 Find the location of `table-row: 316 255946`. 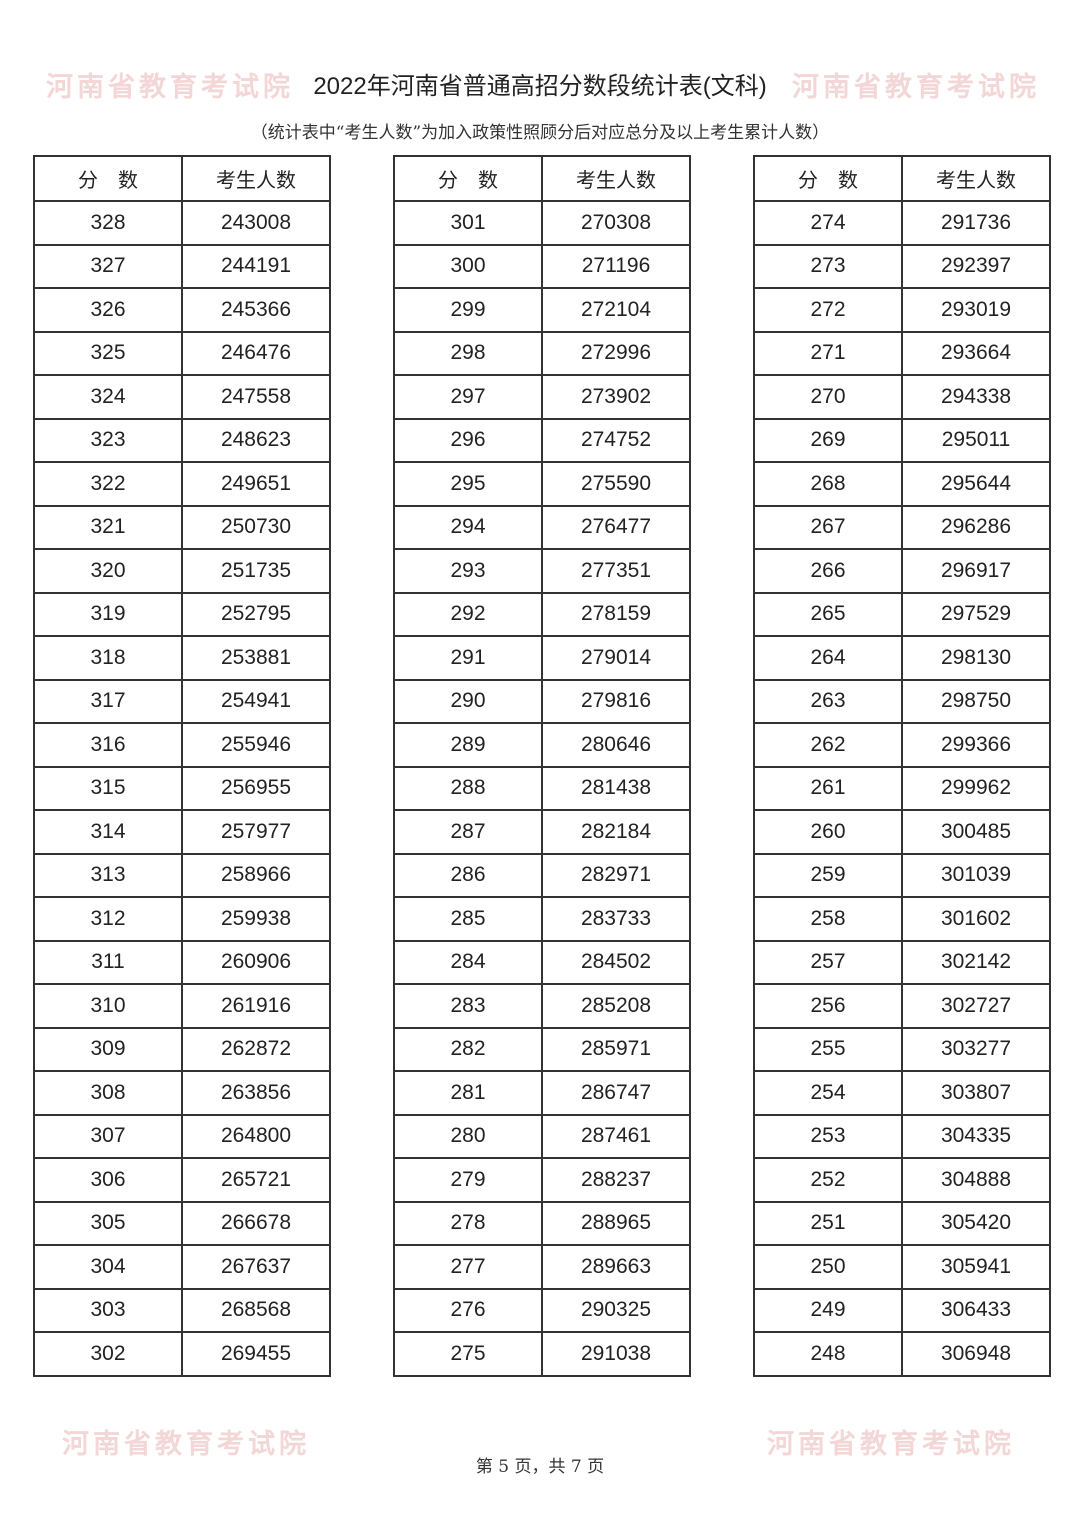

table-row: 316 255946 is located at coordinates (182, 745).